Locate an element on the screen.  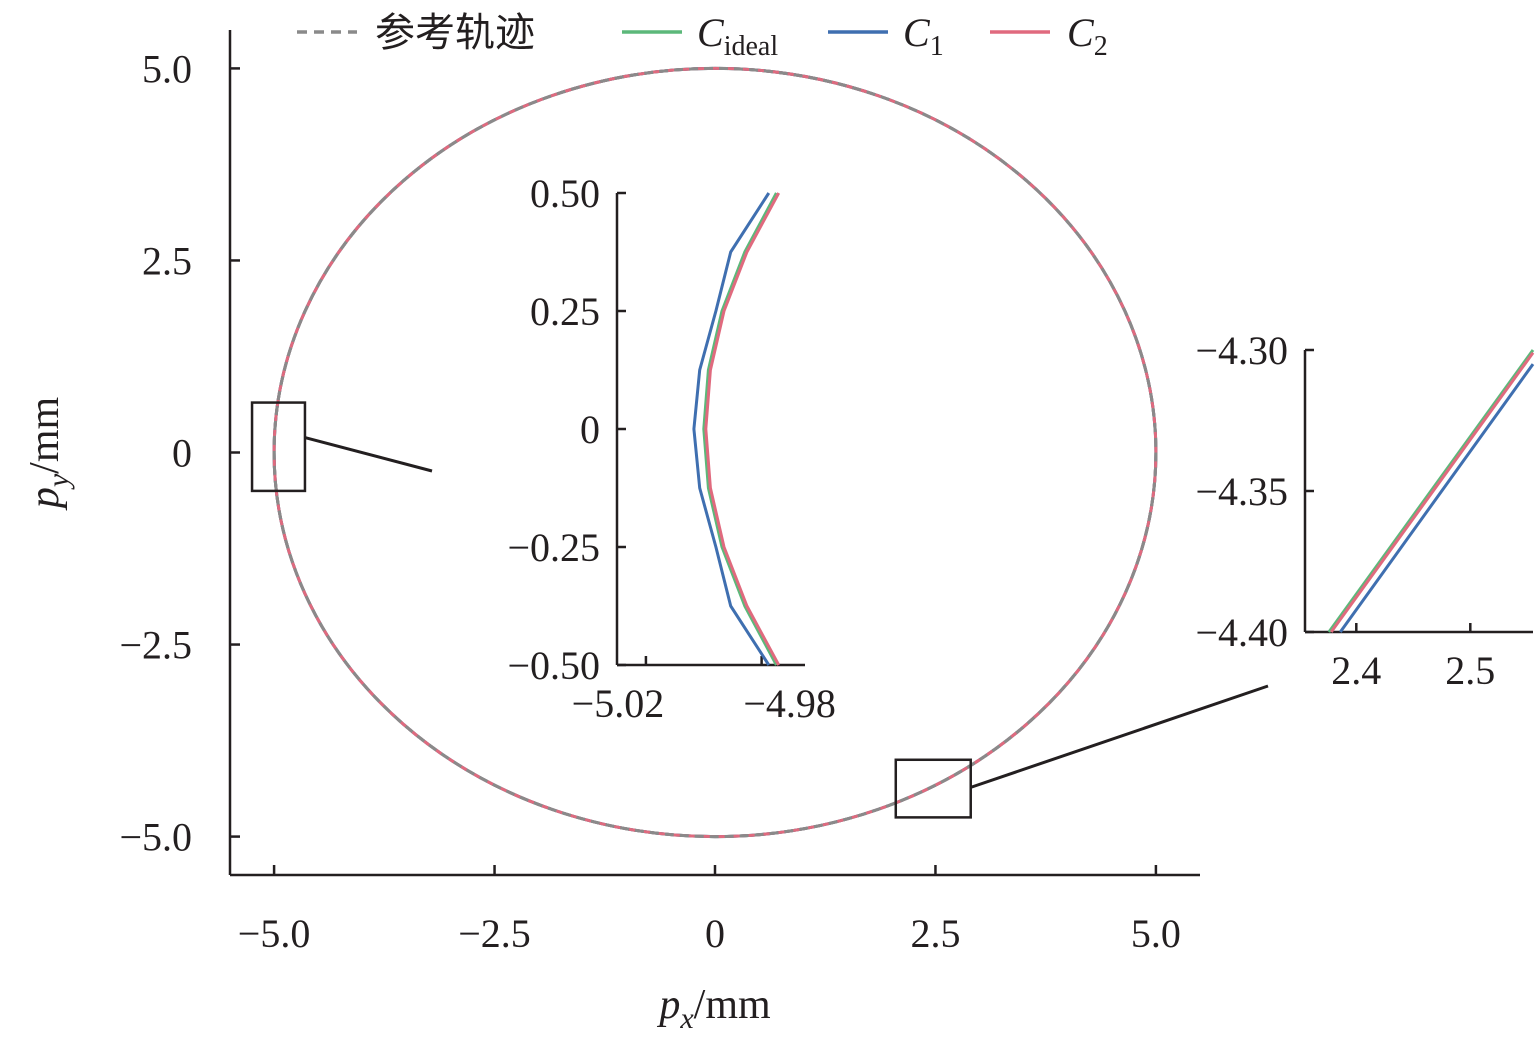
legend: 参考轨迹 Cideal C1 C2 is located at coordinates (702, 36).